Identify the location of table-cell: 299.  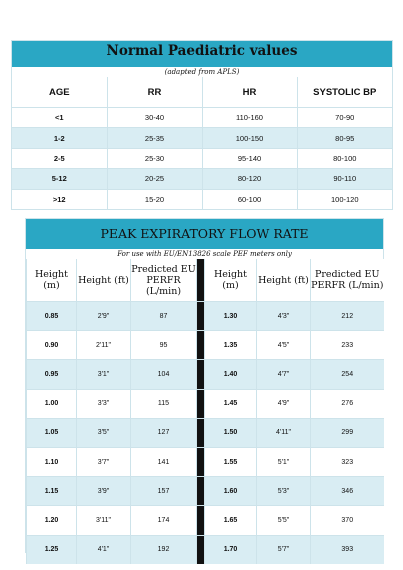
(347, 433).